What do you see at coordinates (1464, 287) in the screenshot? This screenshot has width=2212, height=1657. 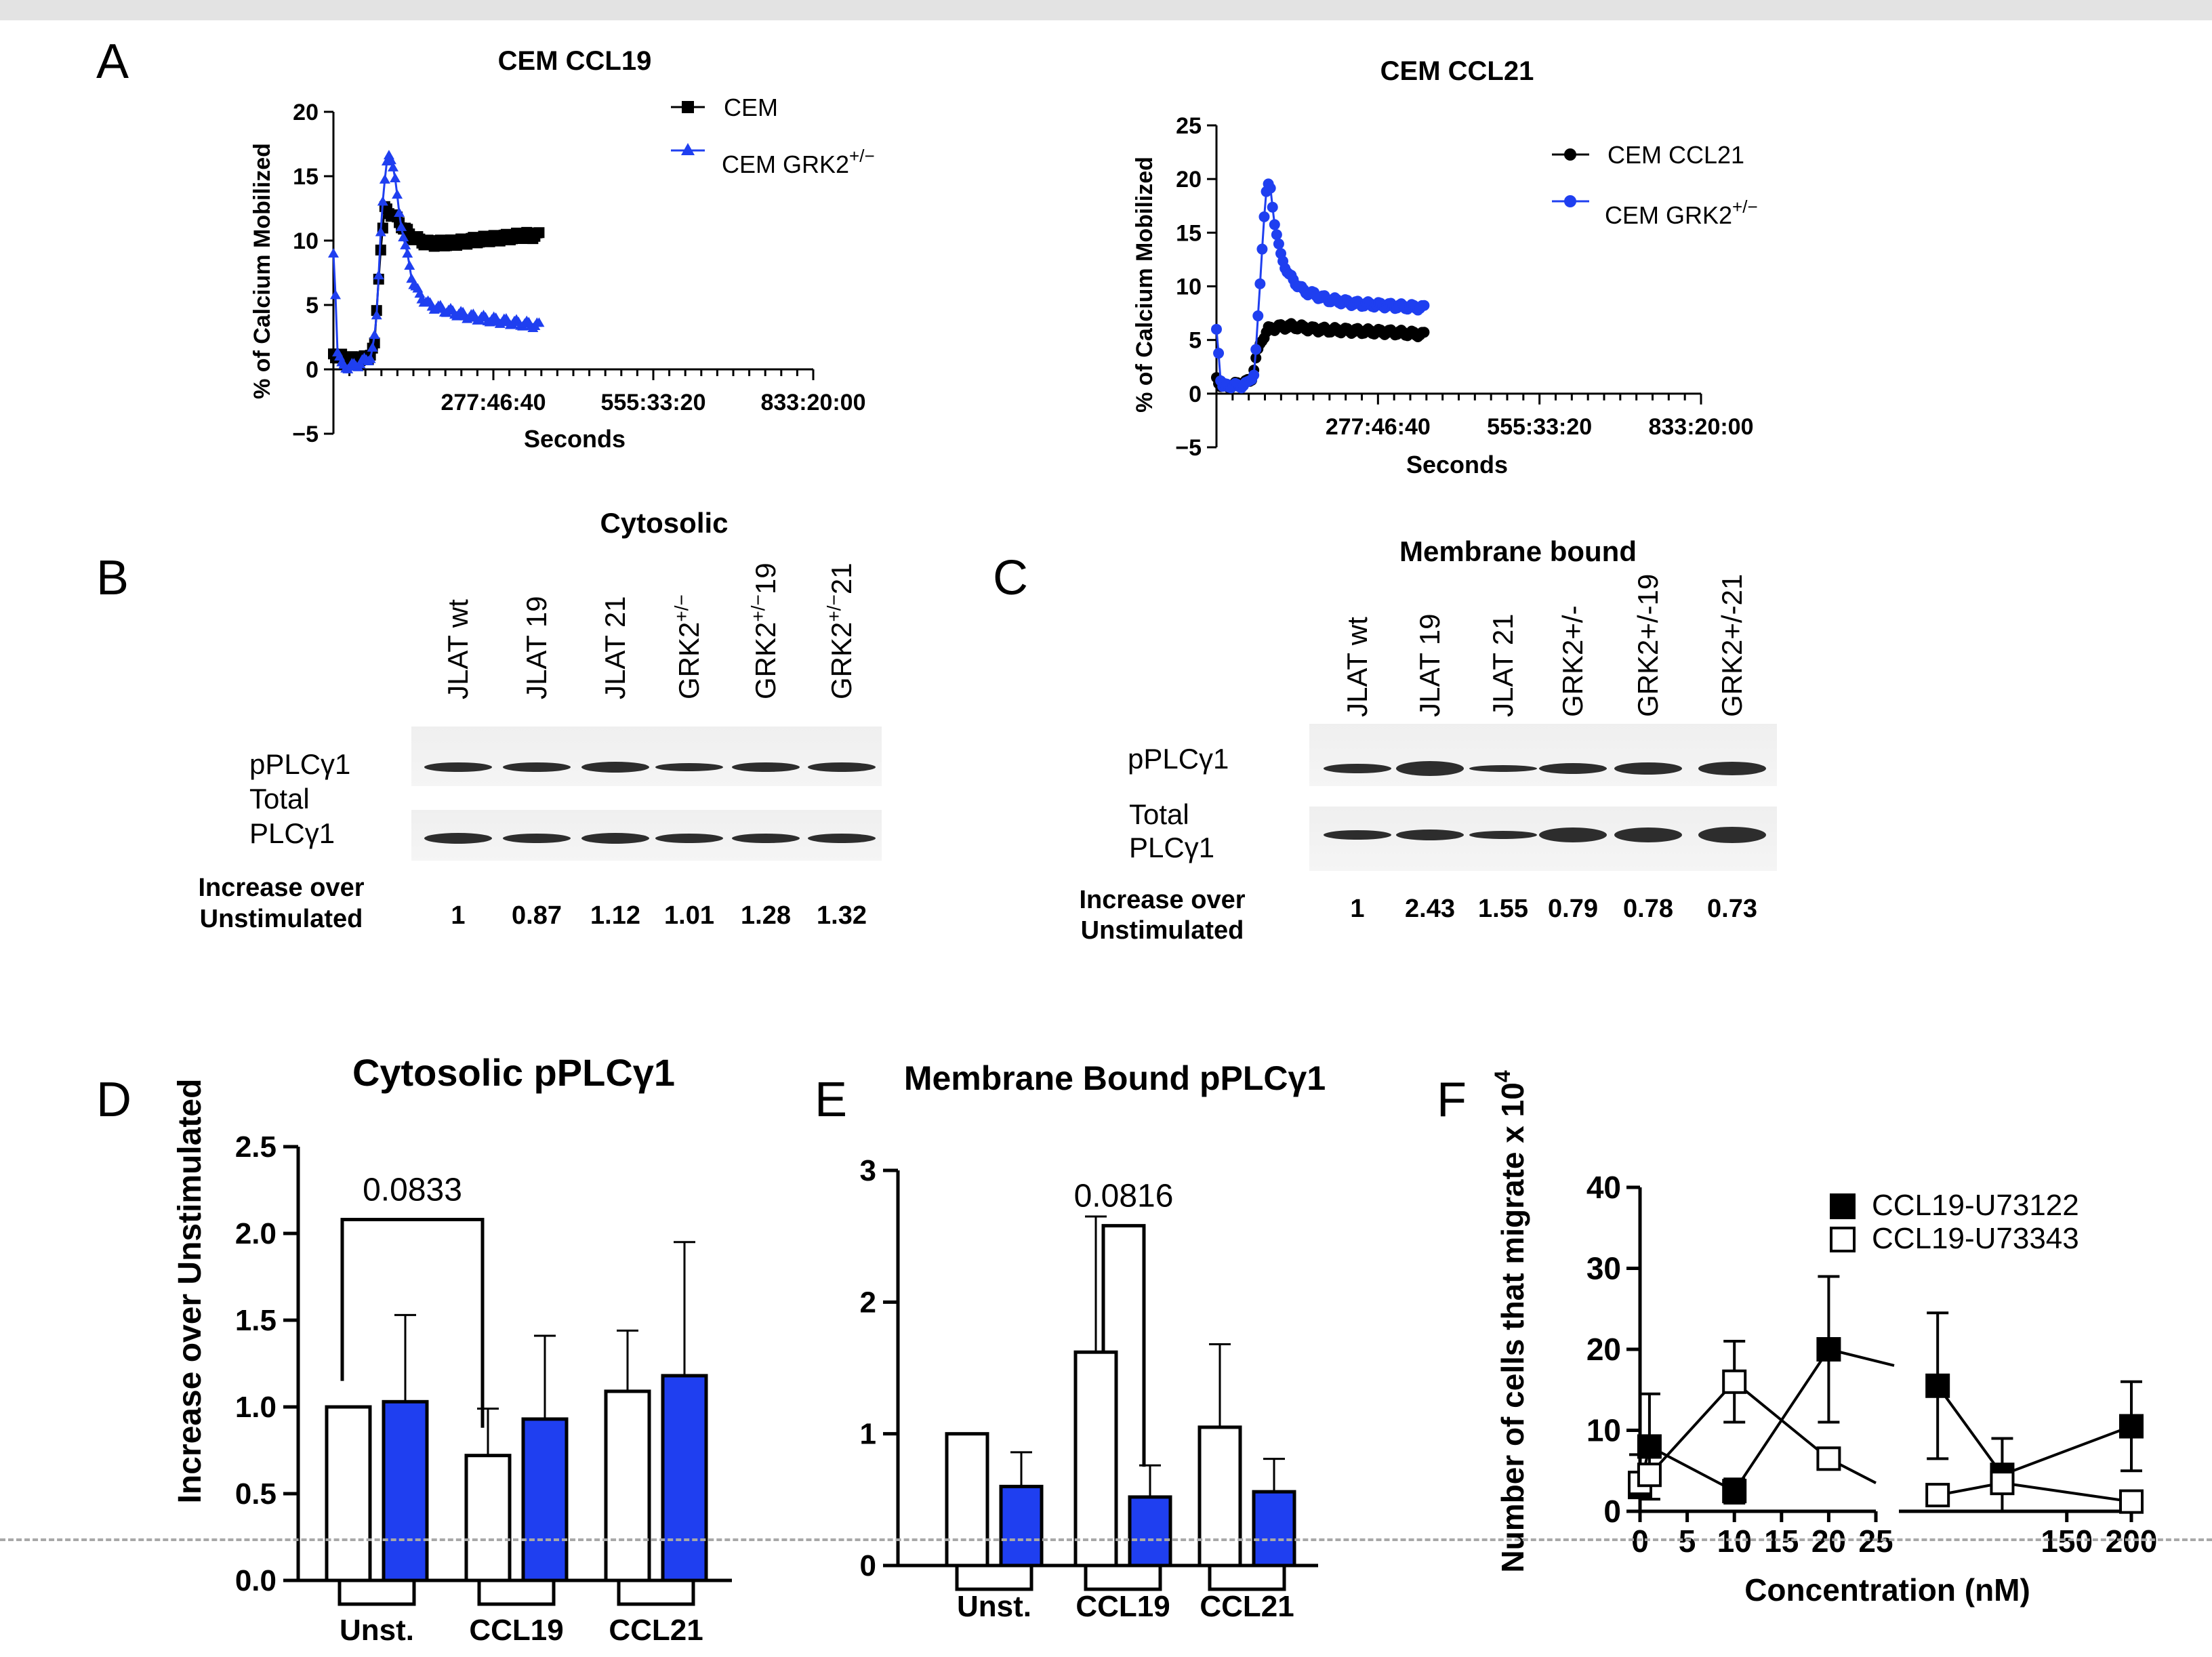 I see `a-right-chart: 25 20 15 10 5 0 −5 277:46:40 555:33:20 833:20:00` at bounding box center [1464, 287].